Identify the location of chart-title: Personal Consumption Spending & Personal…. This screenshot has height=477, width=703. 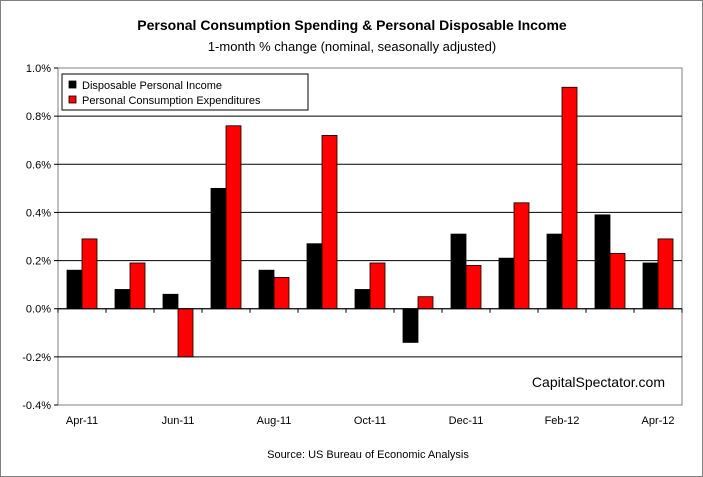
(352, 25).